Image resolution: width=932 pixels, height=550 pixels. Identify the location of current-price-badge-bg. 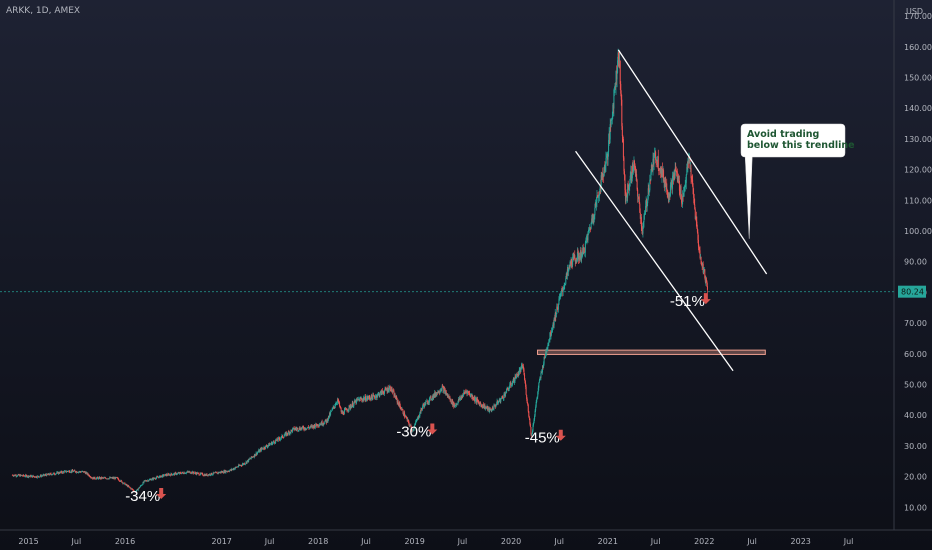
(912, 291).